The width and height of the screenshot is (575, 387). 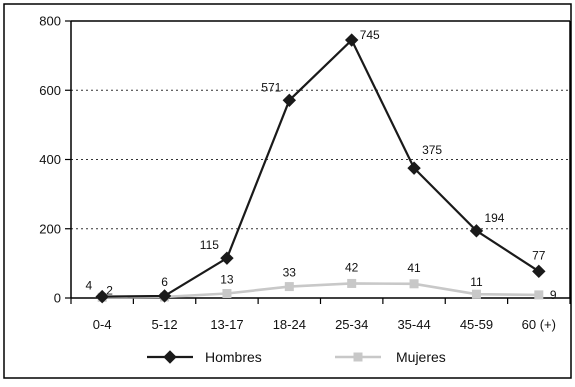 I want to click on x-tick-label: 18-24, so click(x=289, y=324).